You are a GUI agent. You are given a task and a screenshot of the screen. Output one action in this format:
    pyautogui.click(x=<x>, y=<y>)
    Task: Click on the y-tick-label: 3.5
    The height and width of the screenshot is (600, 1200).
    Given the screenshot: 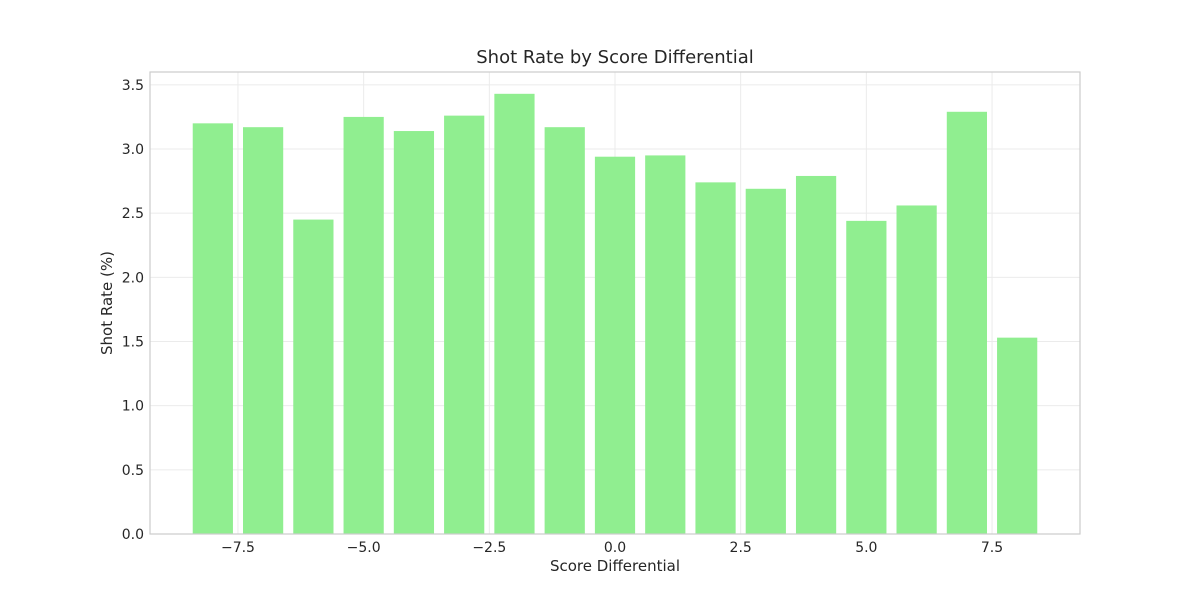 What is the action you would take?
    pyautogui.click(x=133, y=86)
    